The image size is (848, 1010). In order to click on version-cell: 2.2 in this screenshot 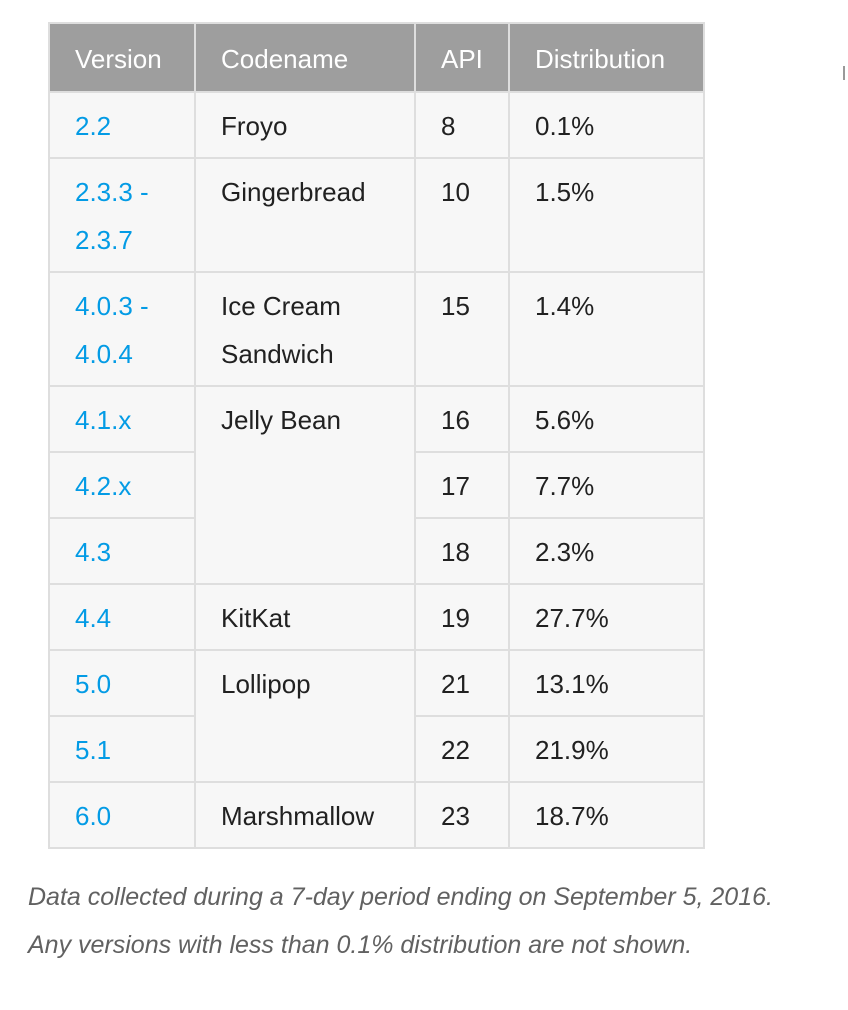, I will do `click(122, 125)`.